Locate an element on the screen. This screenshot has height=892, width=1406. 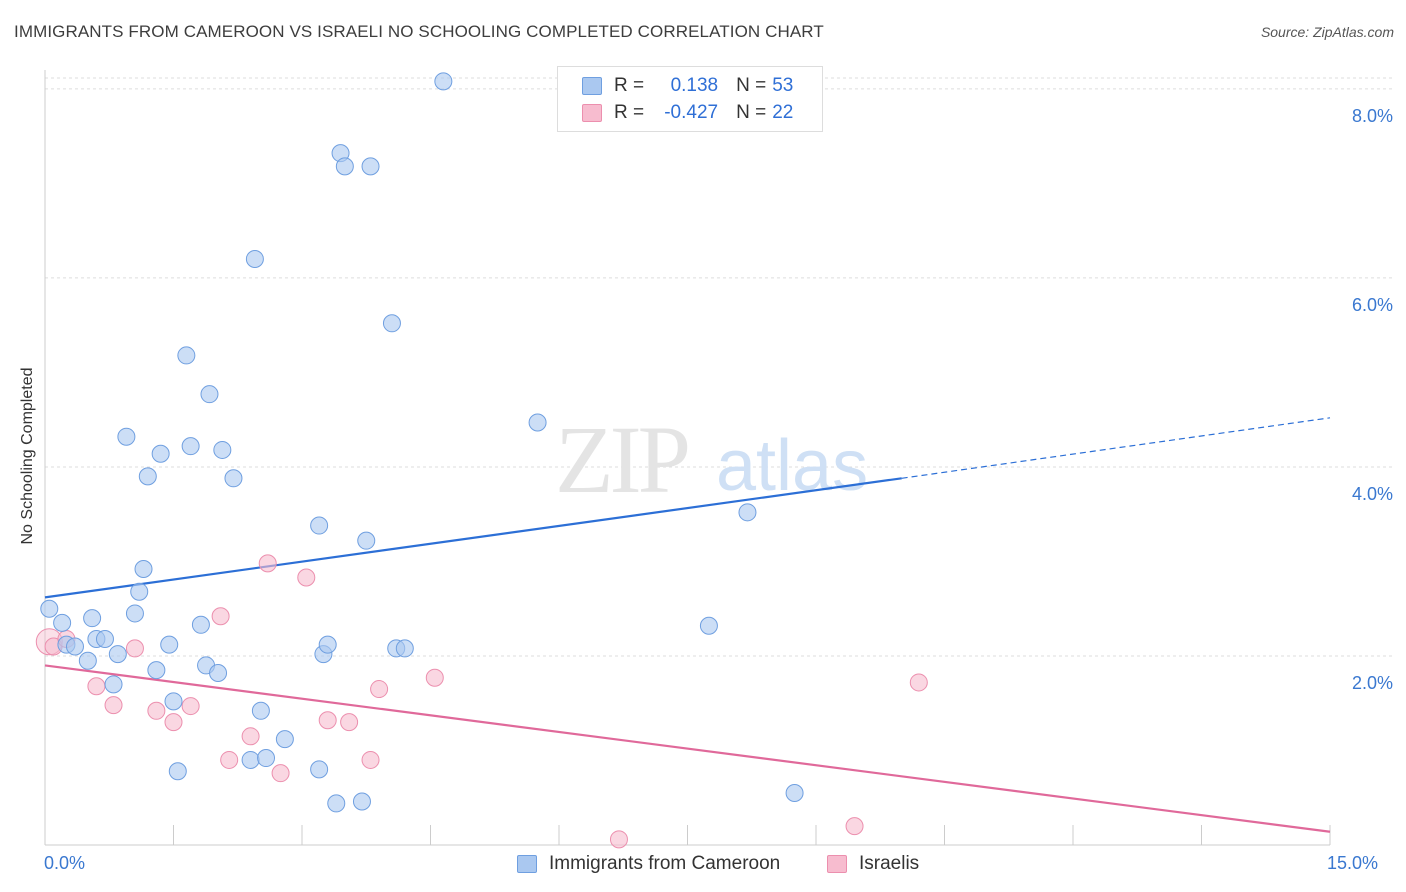
y-tick-label: 8.0% is located at coordinates (1372, 116).